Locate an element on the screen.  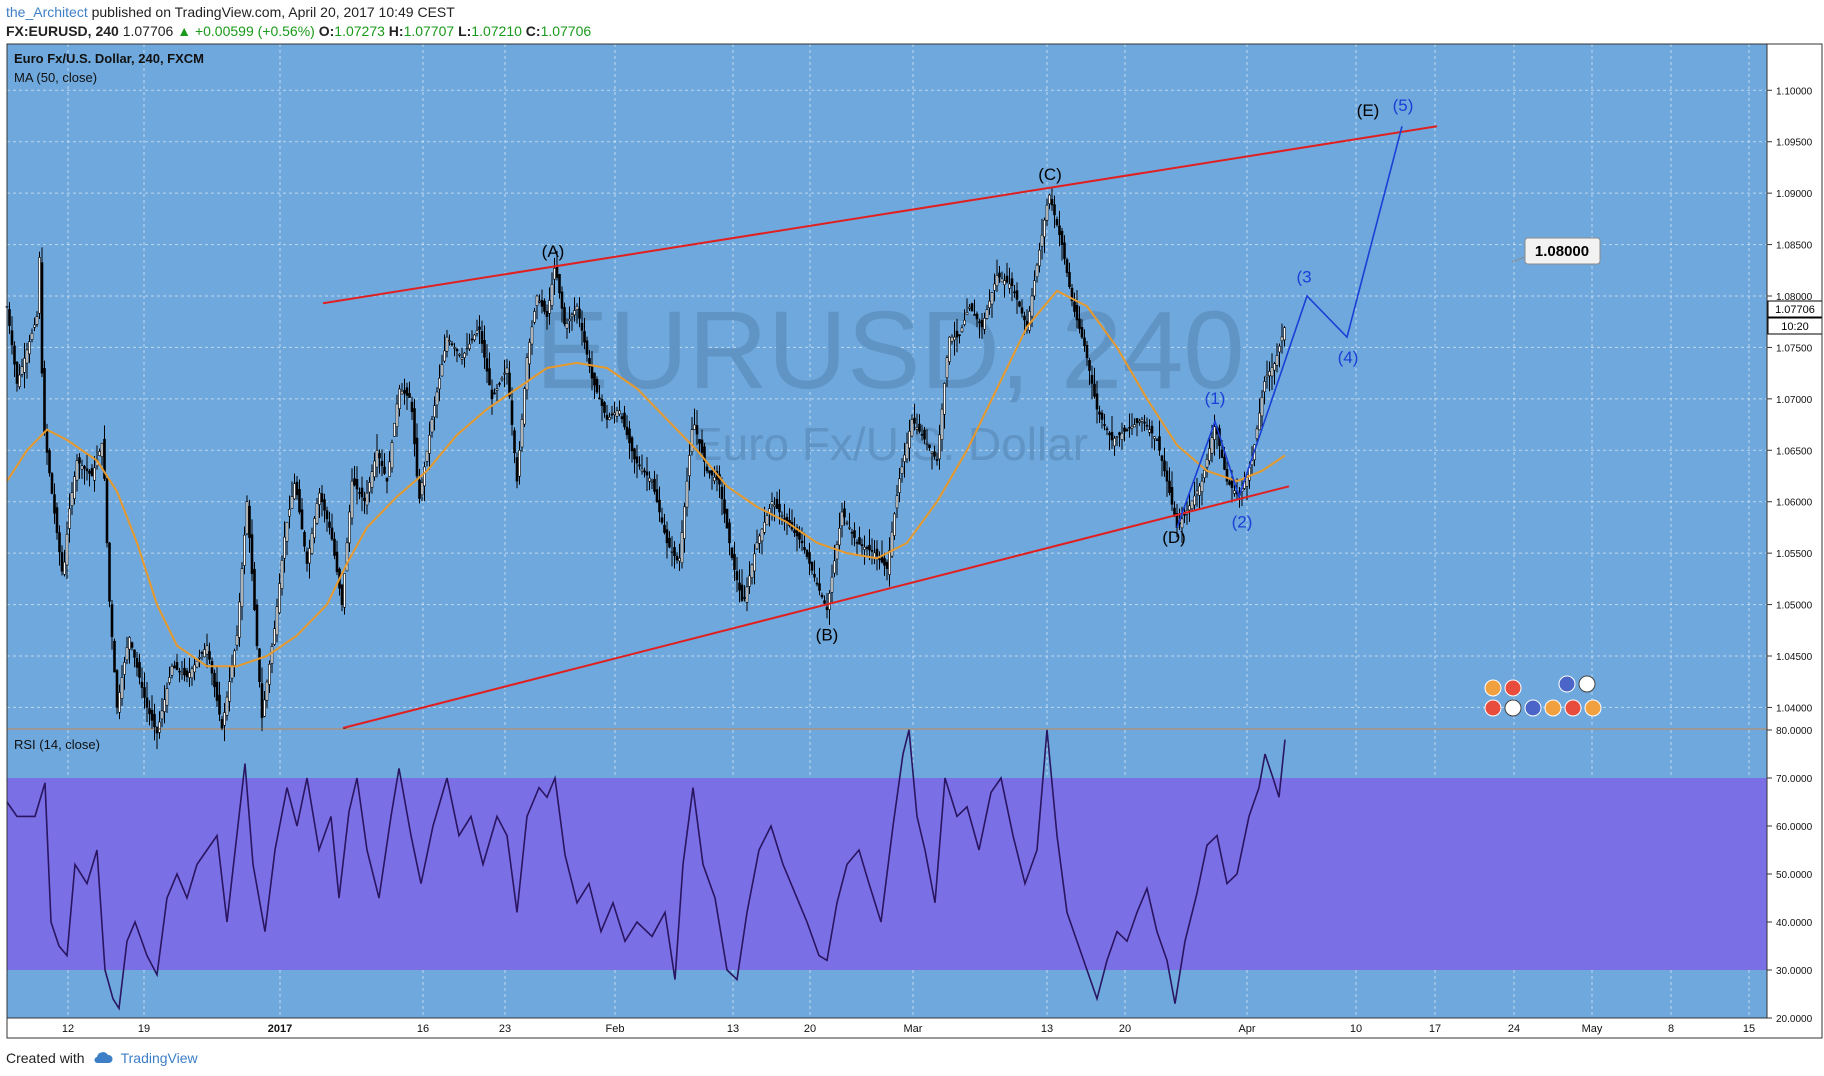
low-value: 1.07210 is located at coordinates (496, 31).